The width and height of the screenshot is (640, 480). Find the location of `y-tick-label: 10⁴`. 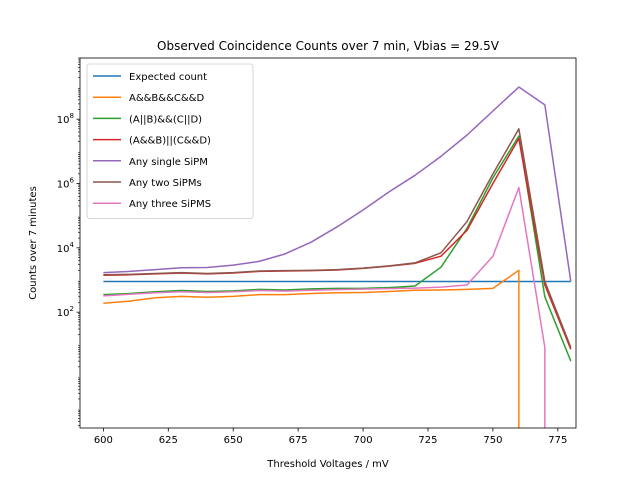

y-tick-label: 10⁴ is located at coordinates (66, 248).